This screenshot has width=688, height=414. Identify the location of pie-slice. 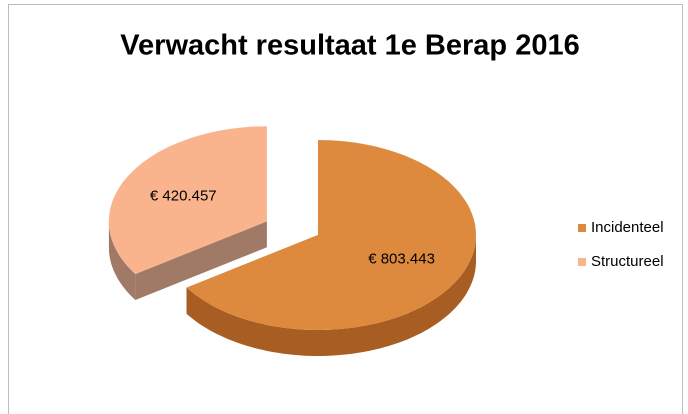
(187, 200).